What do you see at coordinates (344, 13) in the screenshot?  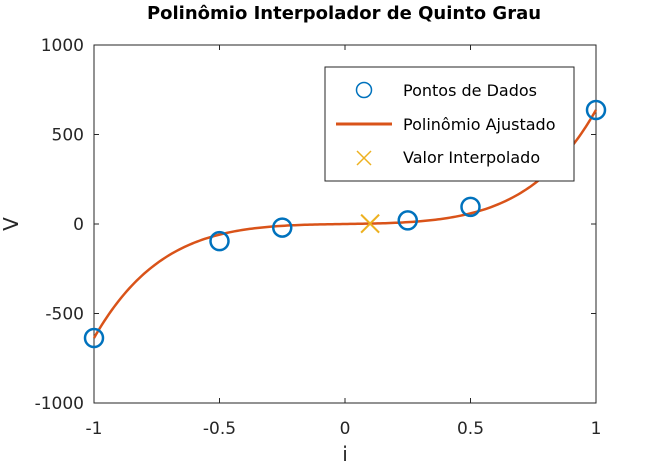 I see `chart-title: Polinômio Interpolador de Quinto Grau` at bounding box center [344, 13].